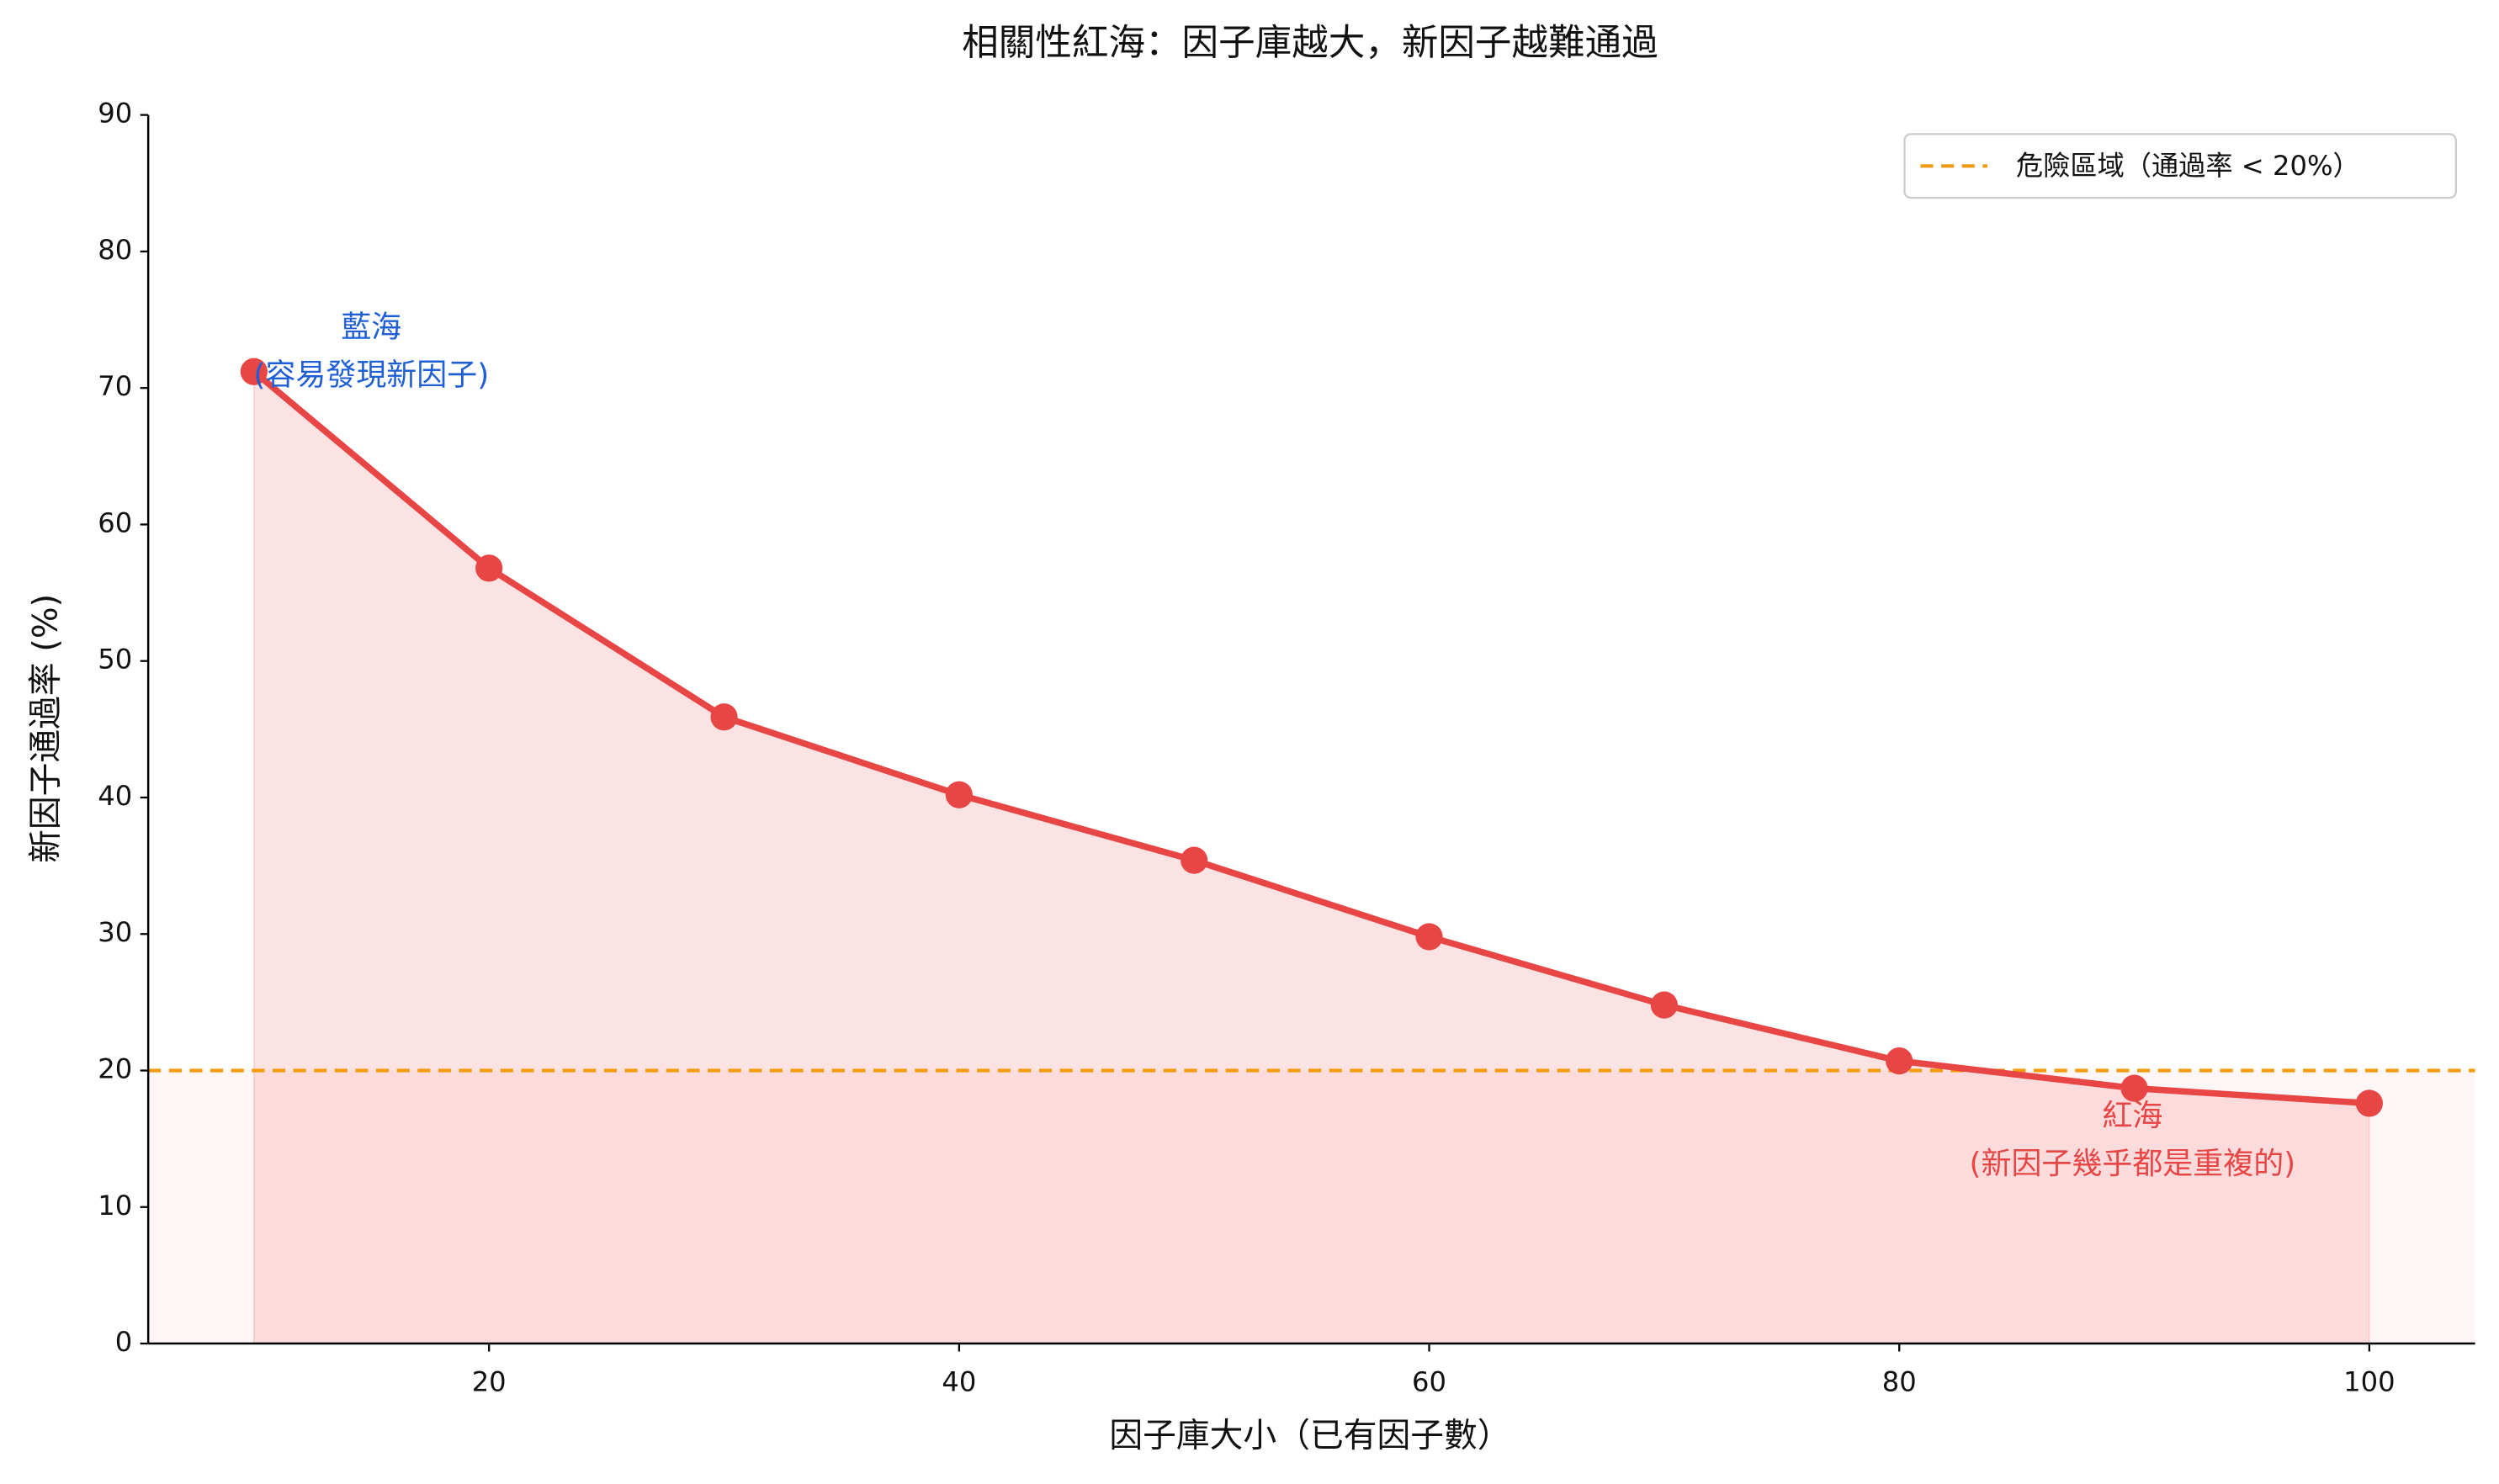 This screenshot has height=1484, width=2499. Describe the element at coordinates (959, 1381) in the screenshot. I see `x-tick-label: 40` at that location.